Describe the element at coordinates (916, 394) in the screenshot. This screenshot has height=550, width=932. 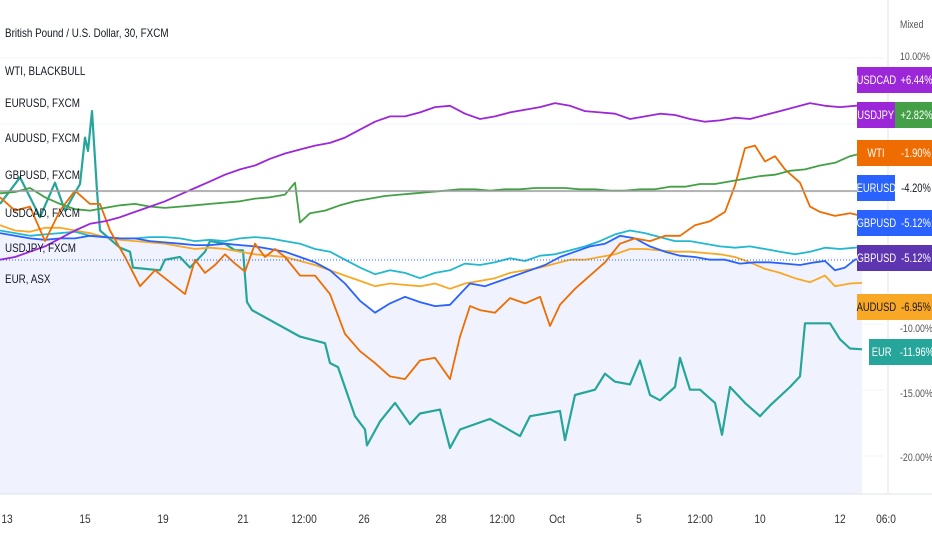
I see `y-tick-label: -15.00%` at that location.